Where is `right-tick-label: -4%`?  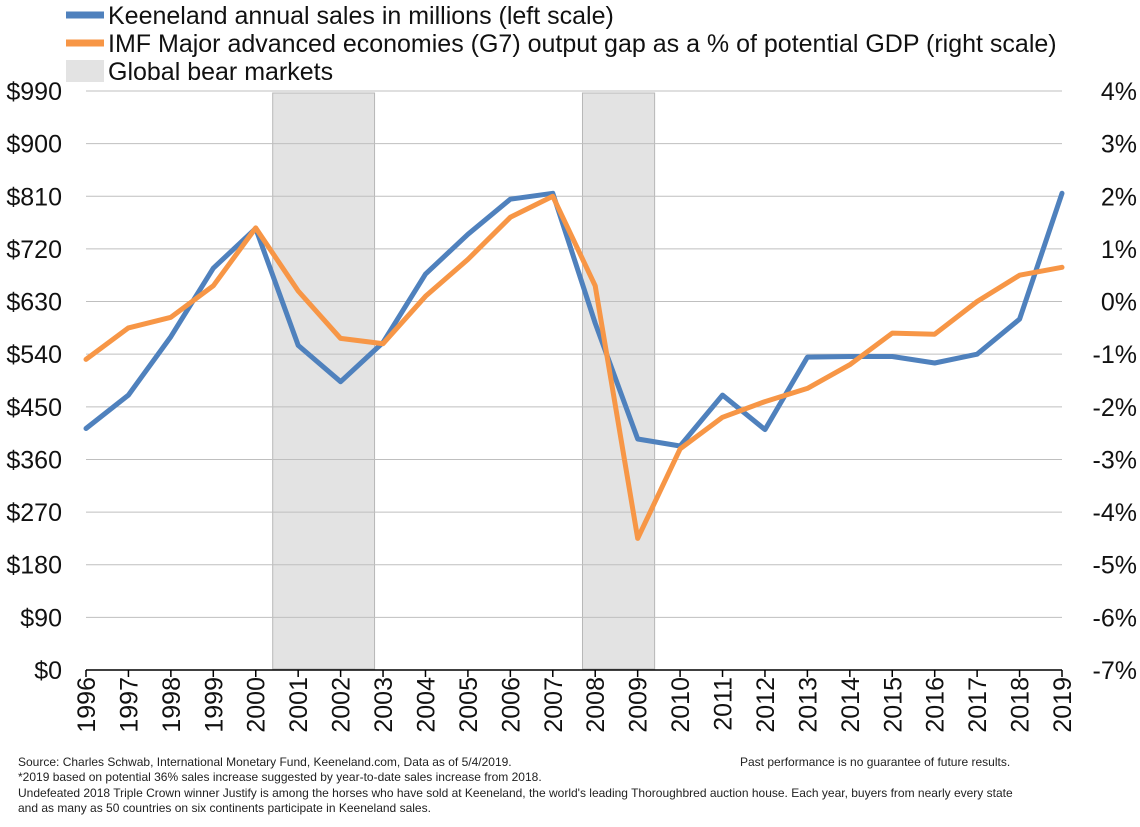 right-tick-label: -4% is located at coordinates (1115, 513).